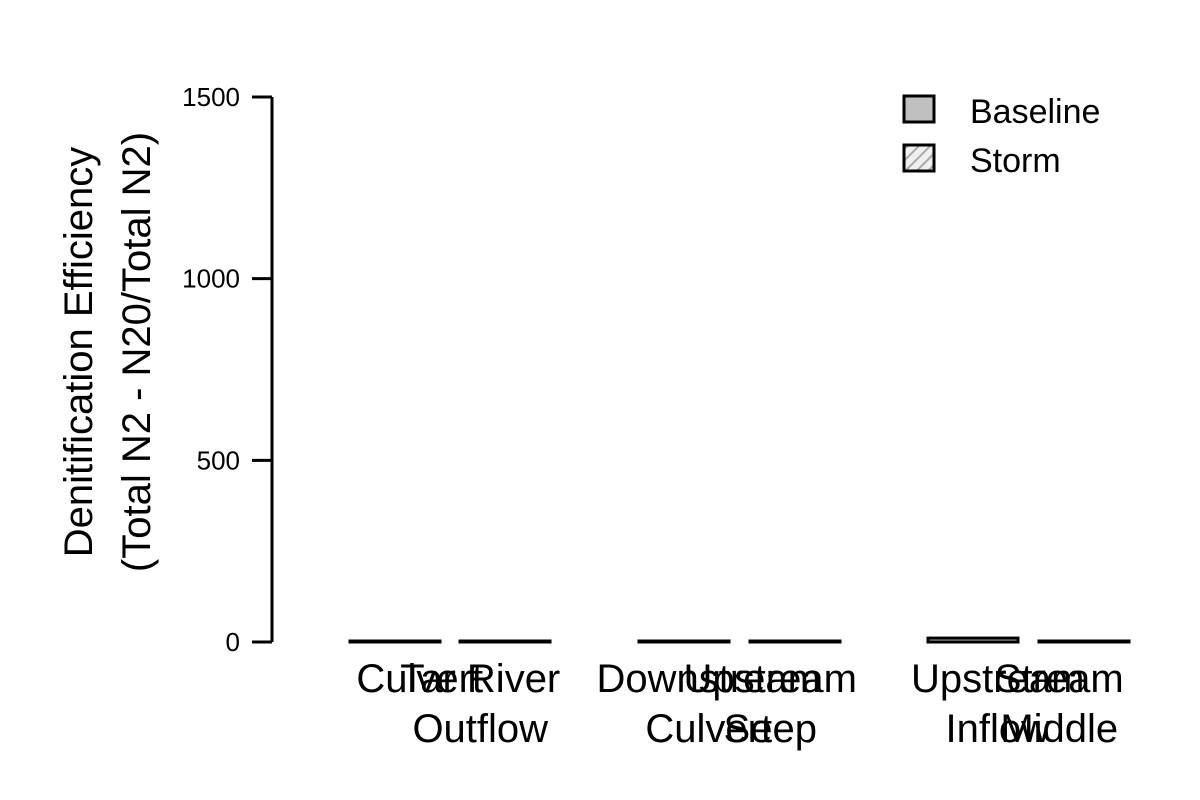  I want to click on y-axis-title-line2: (Total N2 - N20/Total N2), so click(137, 352).